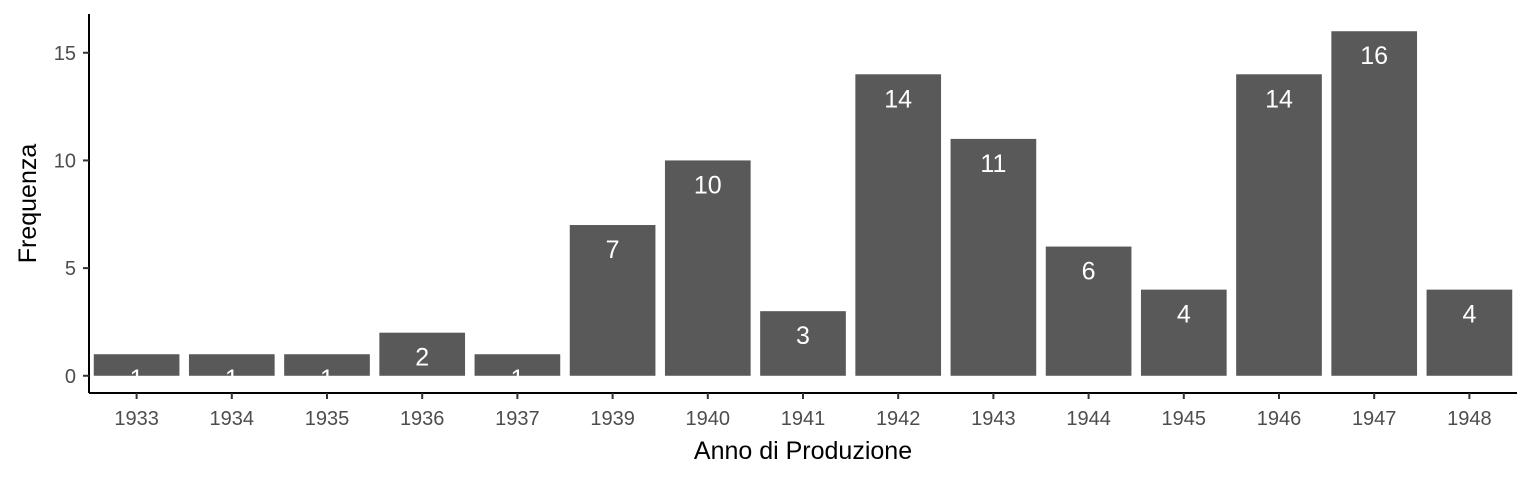 The height and width of the screenshot is (480, 1536). What do you see at coordinates (1089, 272) in the screenshot?
I see `bar-value-label-1944: 6` at bounding box center [1089, 272].